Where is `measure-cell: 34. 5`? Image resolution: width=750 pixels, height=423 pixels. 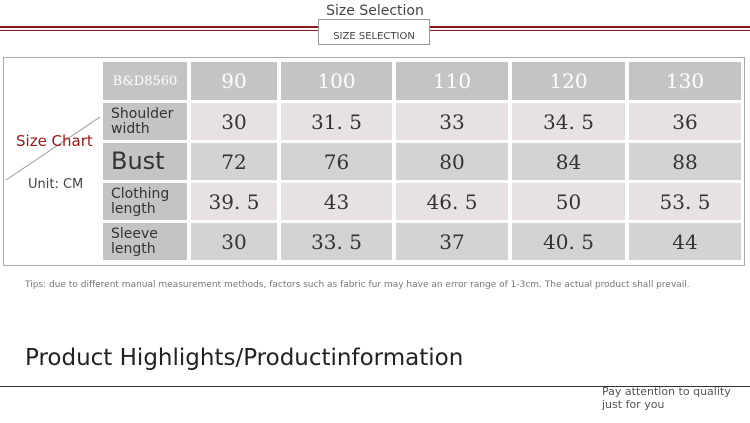
measure-cell: 34. 5 is located at coordinates (568, 121).